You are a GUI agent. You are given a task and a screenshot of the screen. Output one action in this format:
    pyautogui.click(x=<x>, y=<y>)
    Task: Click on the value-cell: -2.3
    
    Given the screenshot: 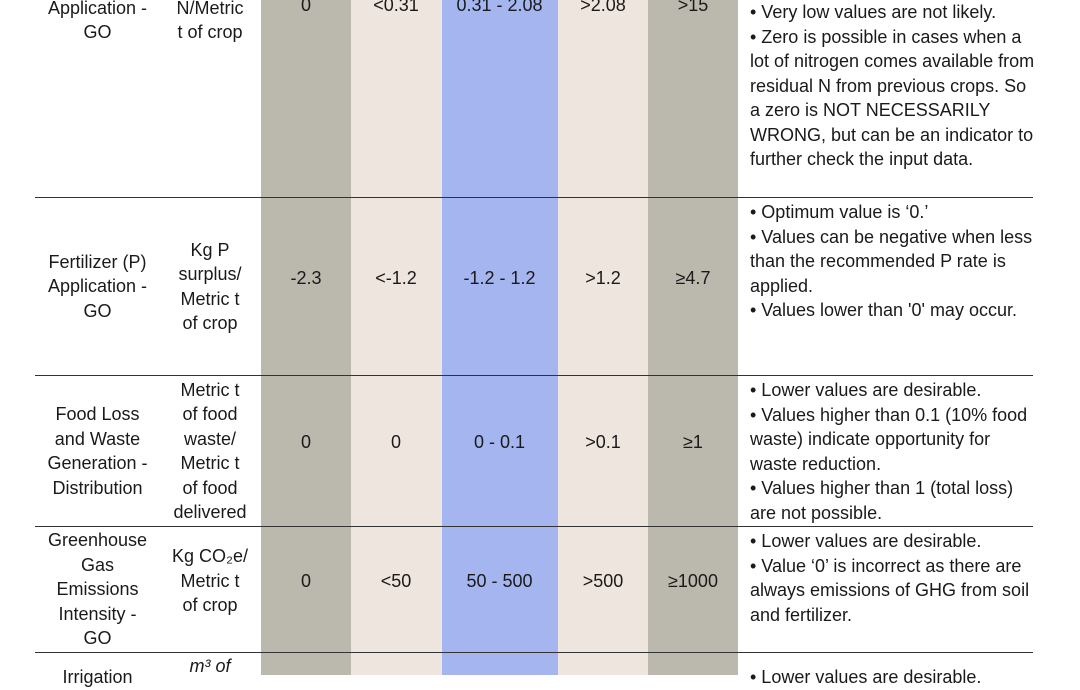 What is the action you would take?
    pyautogui.click(x=306, y=277)
    